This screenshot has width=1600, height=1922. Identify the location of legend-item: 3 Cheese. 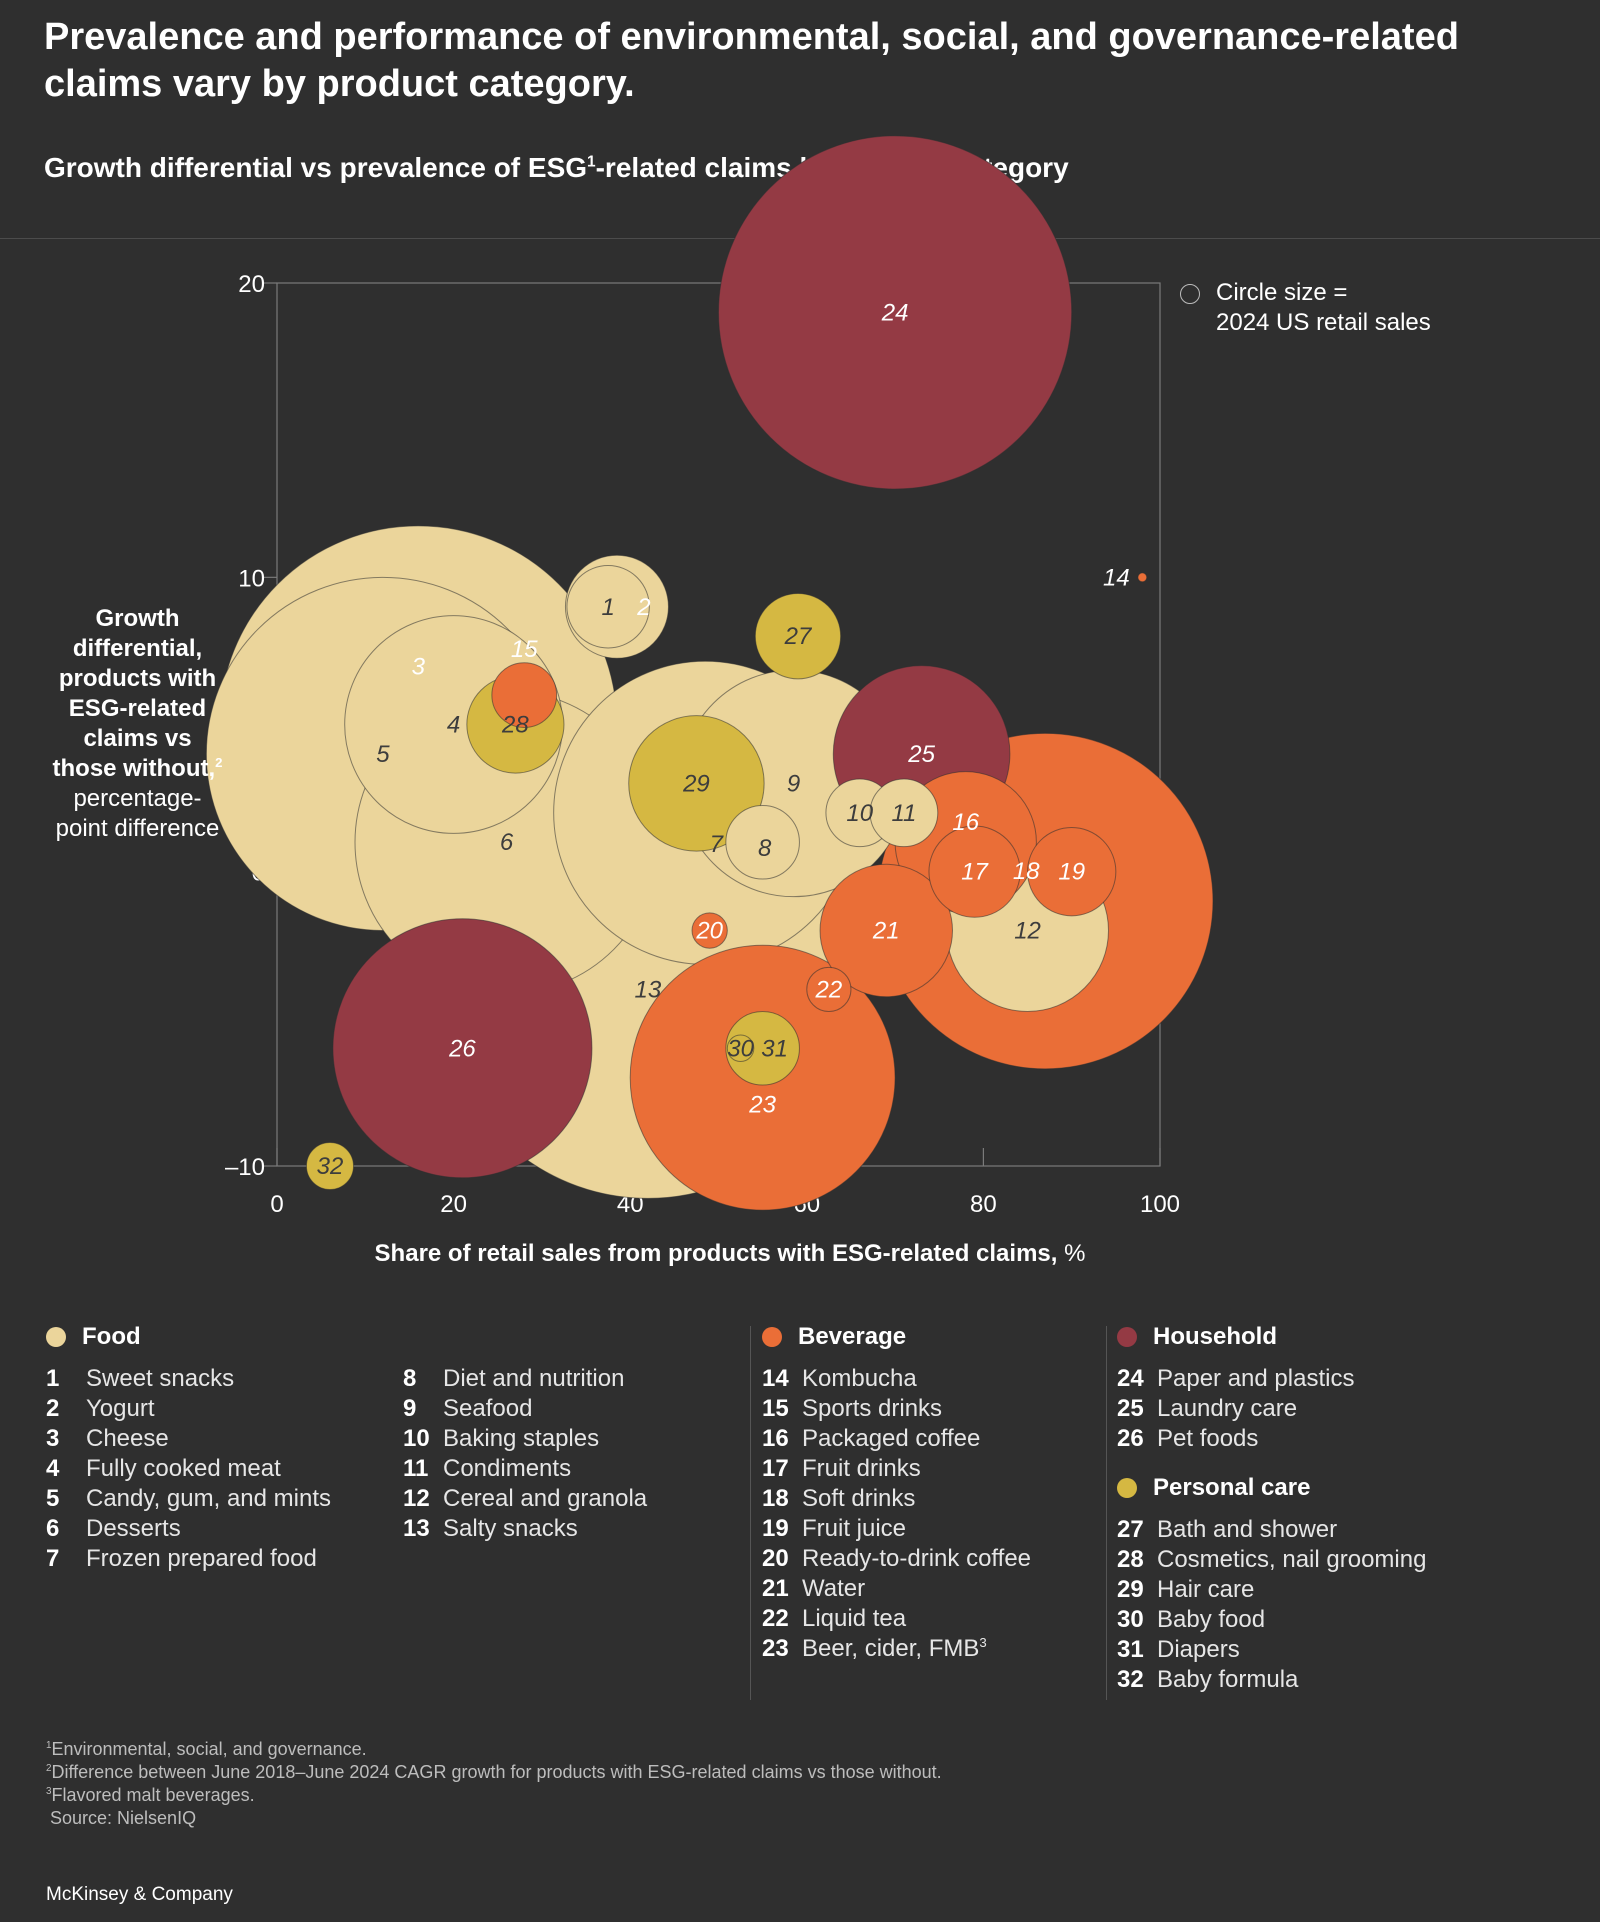
(188, 1439).